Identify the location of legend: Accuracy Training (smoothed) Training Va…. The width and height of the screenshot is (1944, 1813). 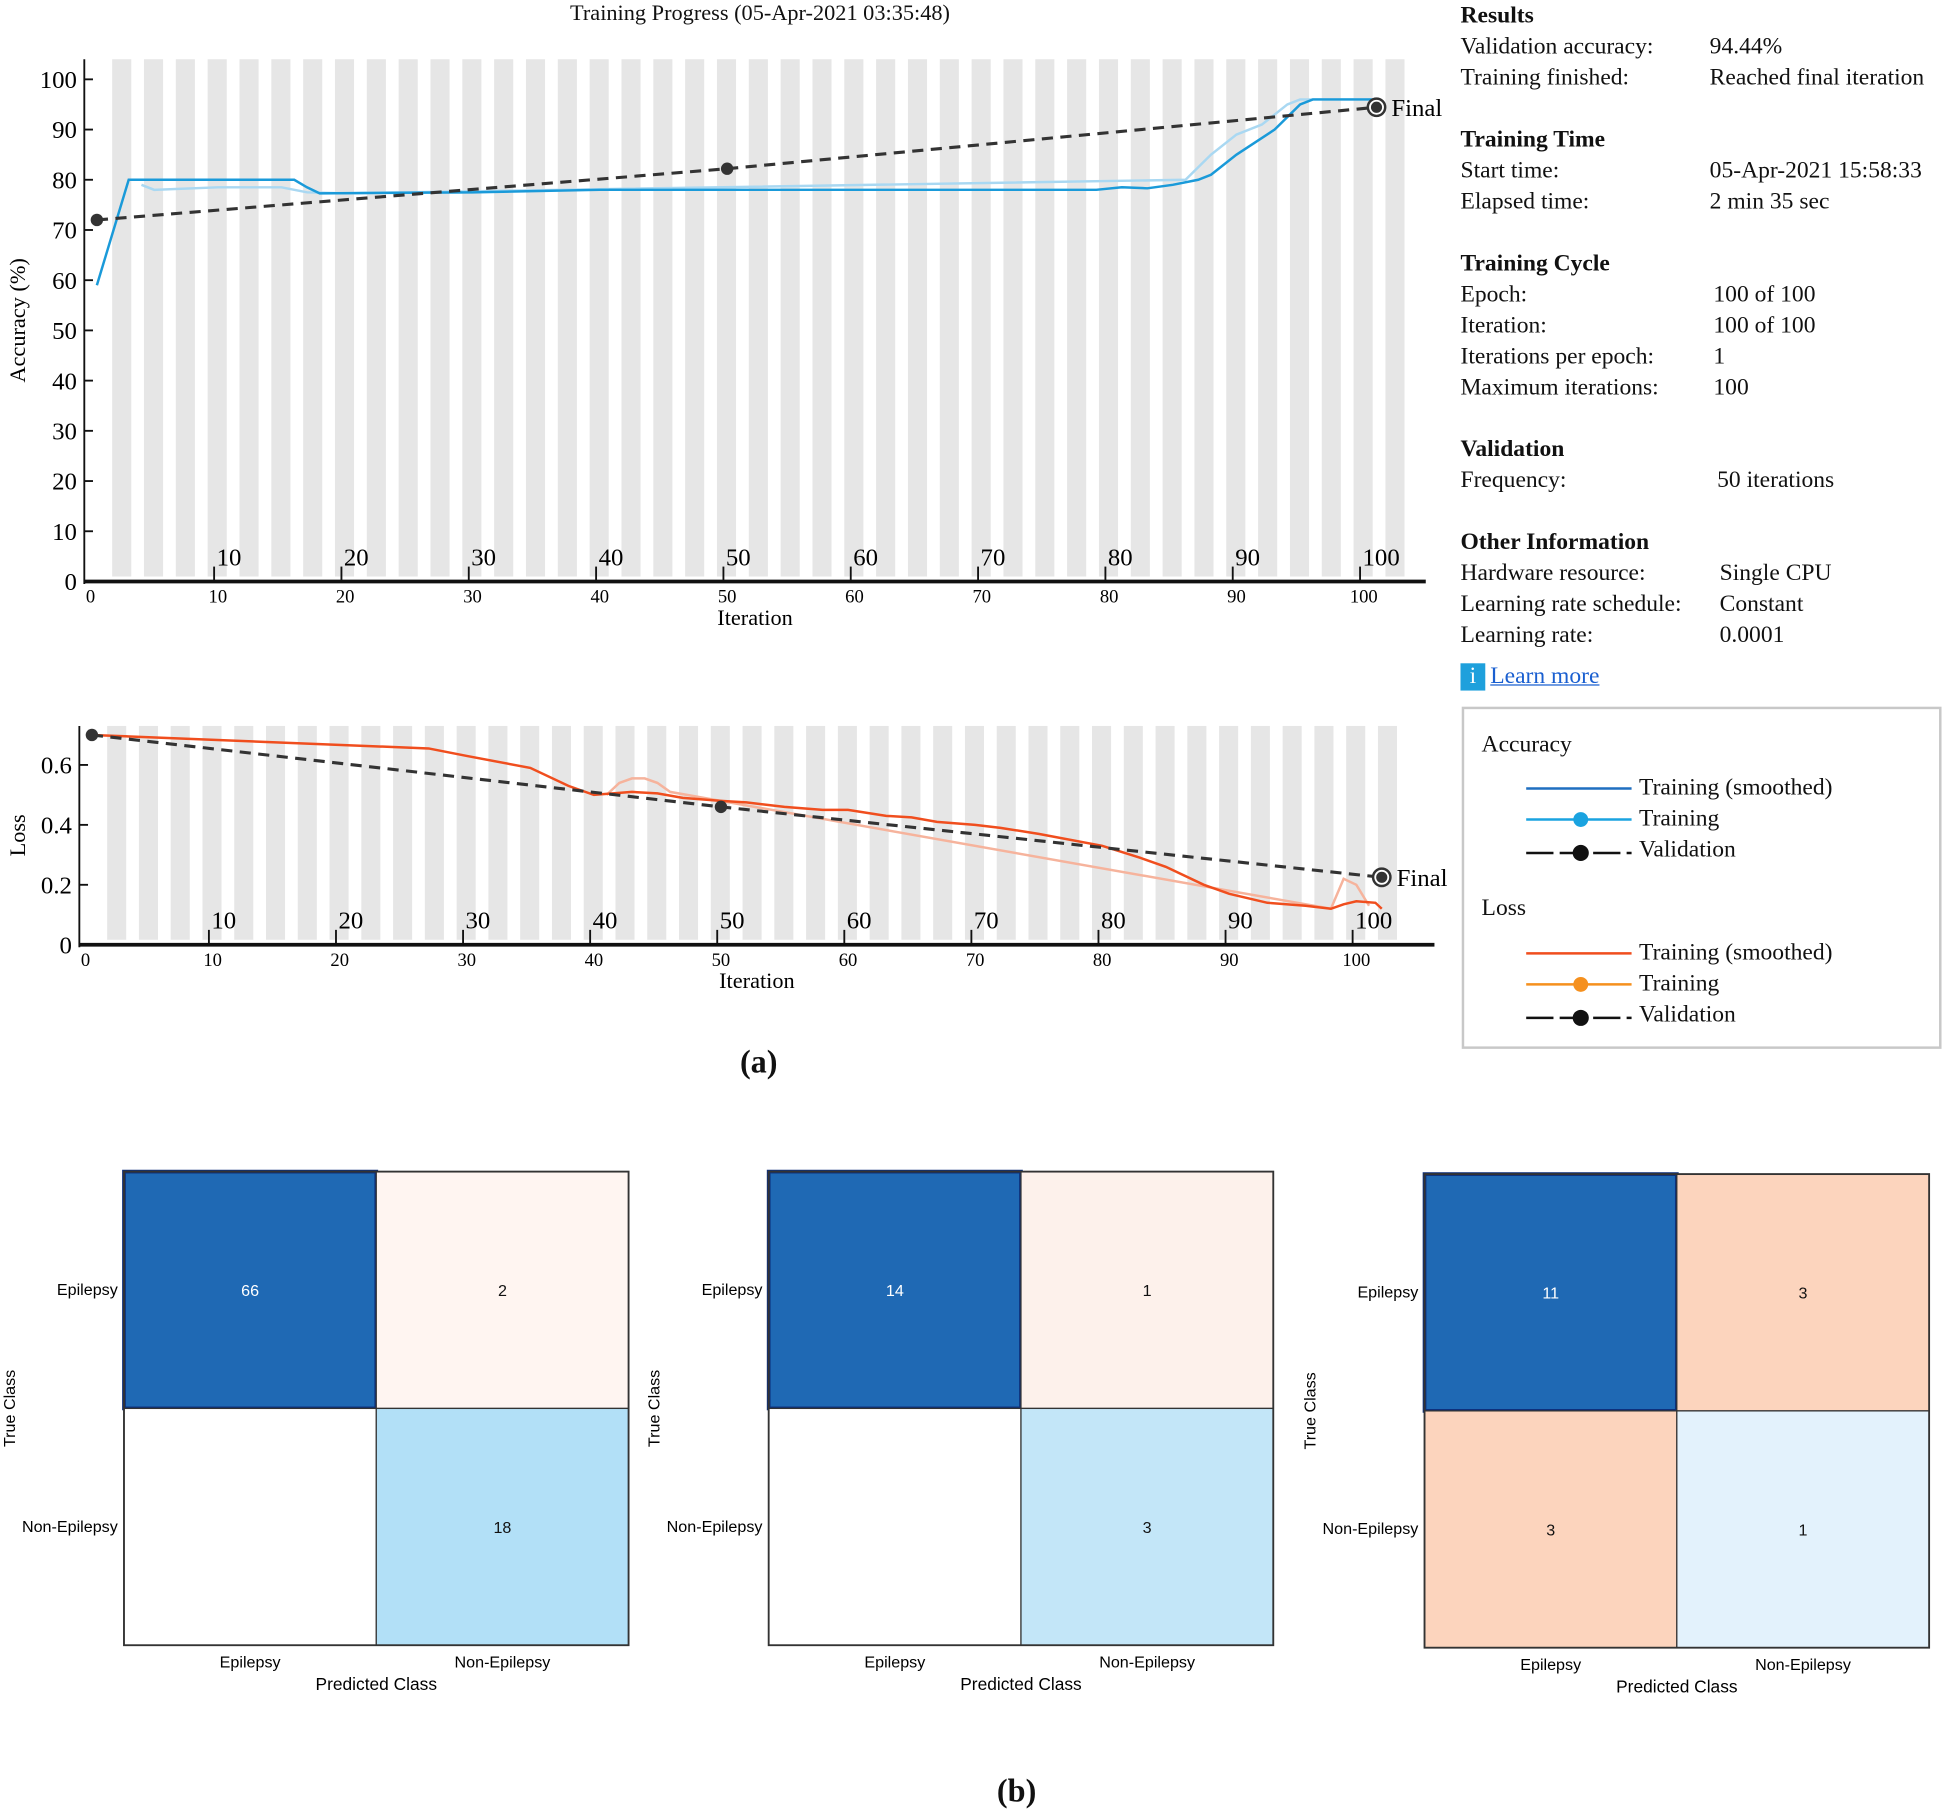
(1701, 877).